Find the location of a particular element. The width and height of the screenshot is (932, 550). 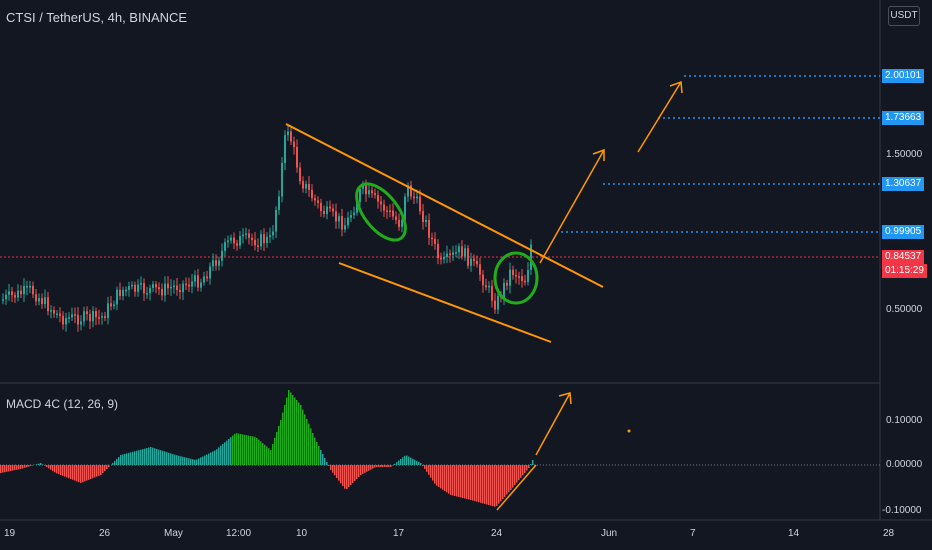

macd-label-1: 0.10000 is located at coordinates (904, 420).